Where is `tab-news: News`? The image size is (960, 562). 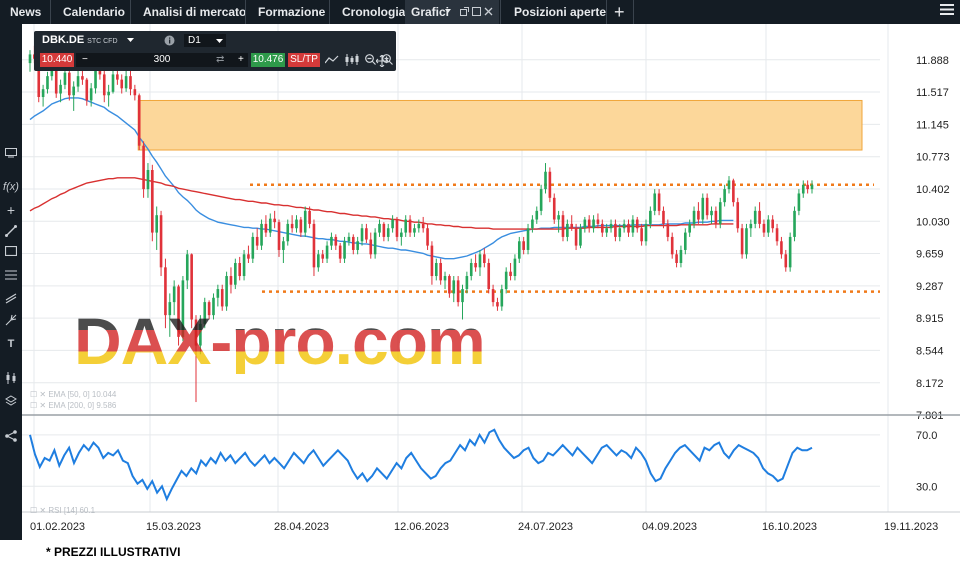
tab-news: News is located at coordinates (26, 12).